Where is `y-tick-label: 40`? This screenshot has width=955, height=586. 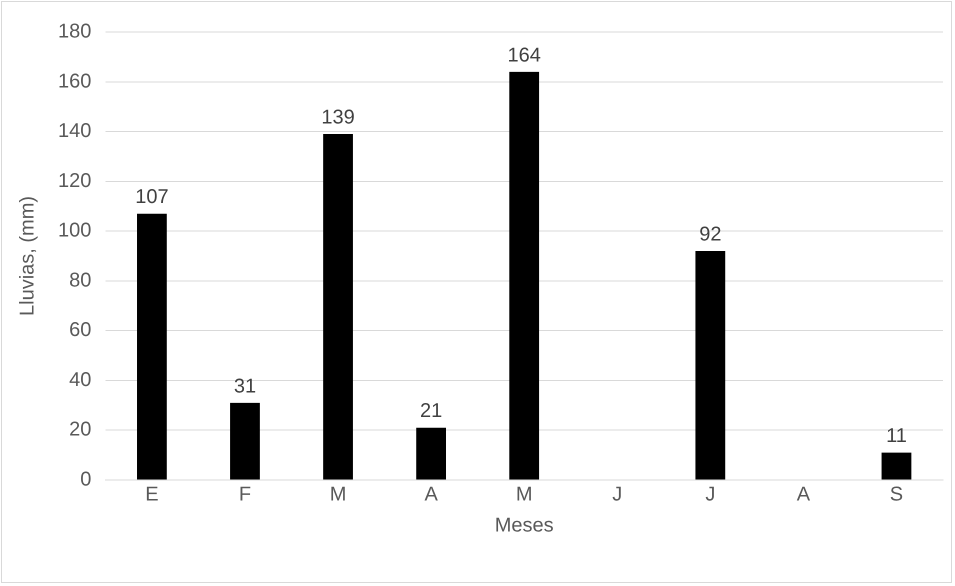
y-tick-label: 40 is located at coordinates (80, 379).